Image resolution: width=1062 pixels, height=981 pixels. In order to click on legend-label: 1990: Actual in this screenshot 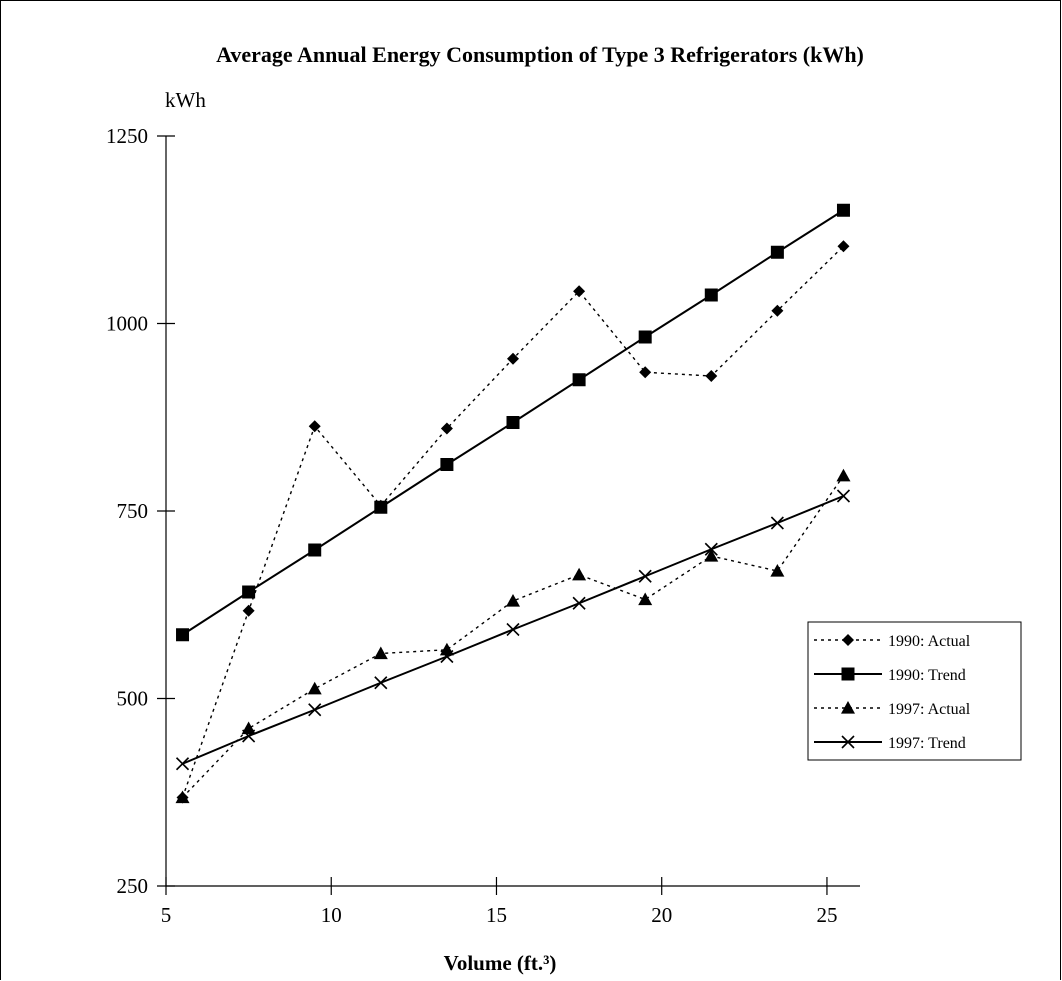, I will do `click(929, 641)`.